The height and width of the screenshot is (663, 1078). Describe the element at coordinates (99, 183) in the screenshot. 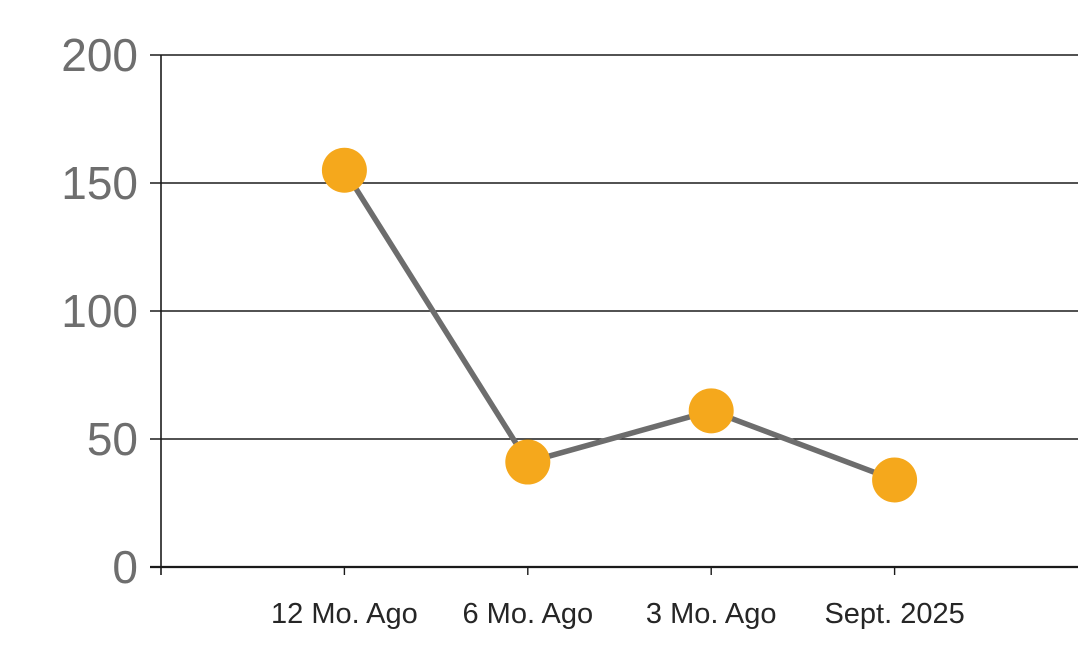

I see `y-tick-label: 150` at that location.